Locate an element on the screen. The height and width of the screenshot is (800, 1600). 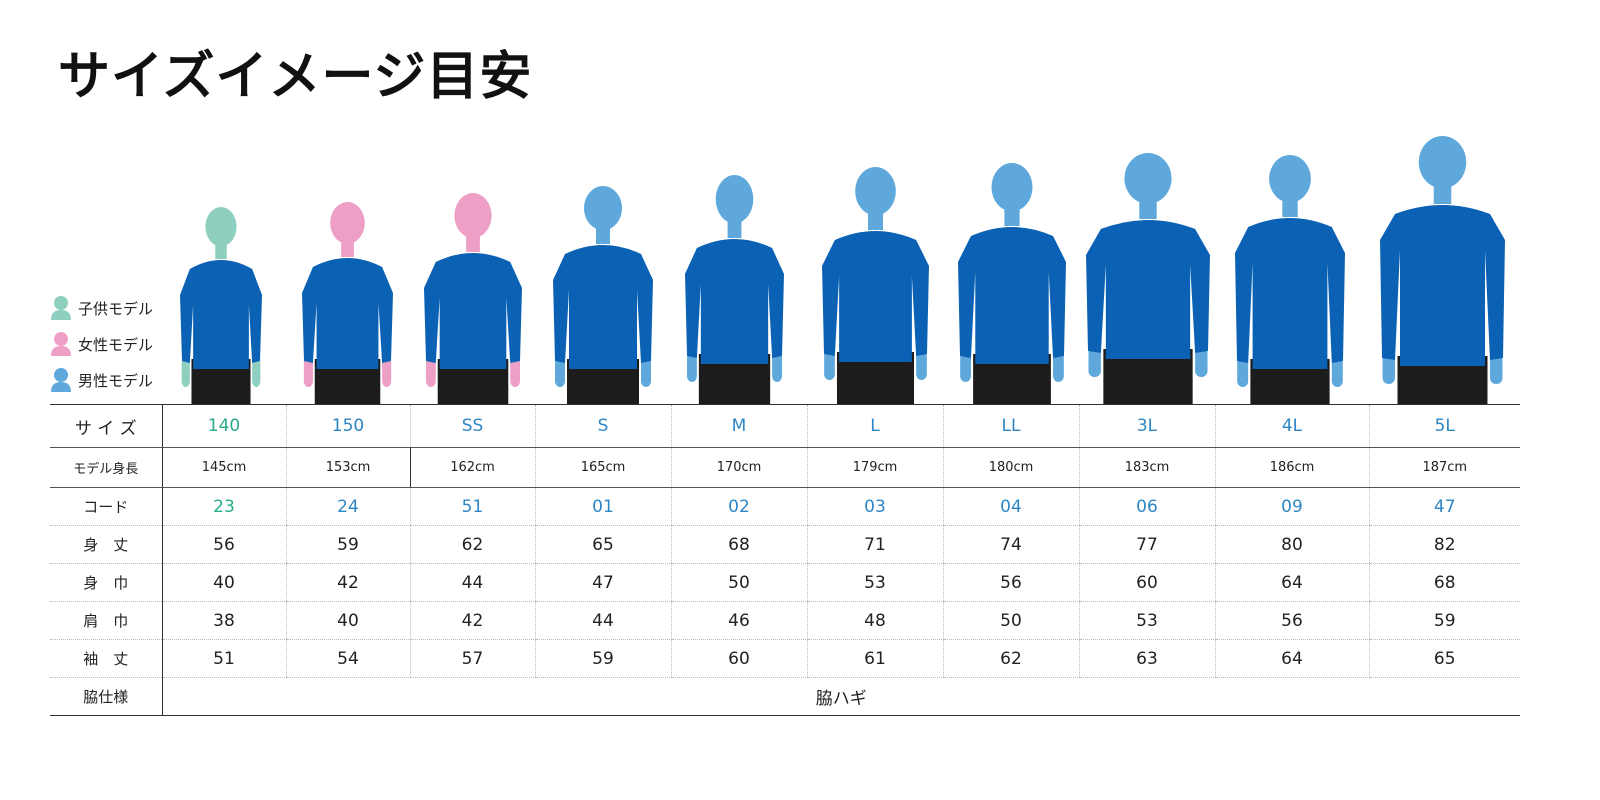
cell-sleeve: 60 is located at coordinates (738, 658).